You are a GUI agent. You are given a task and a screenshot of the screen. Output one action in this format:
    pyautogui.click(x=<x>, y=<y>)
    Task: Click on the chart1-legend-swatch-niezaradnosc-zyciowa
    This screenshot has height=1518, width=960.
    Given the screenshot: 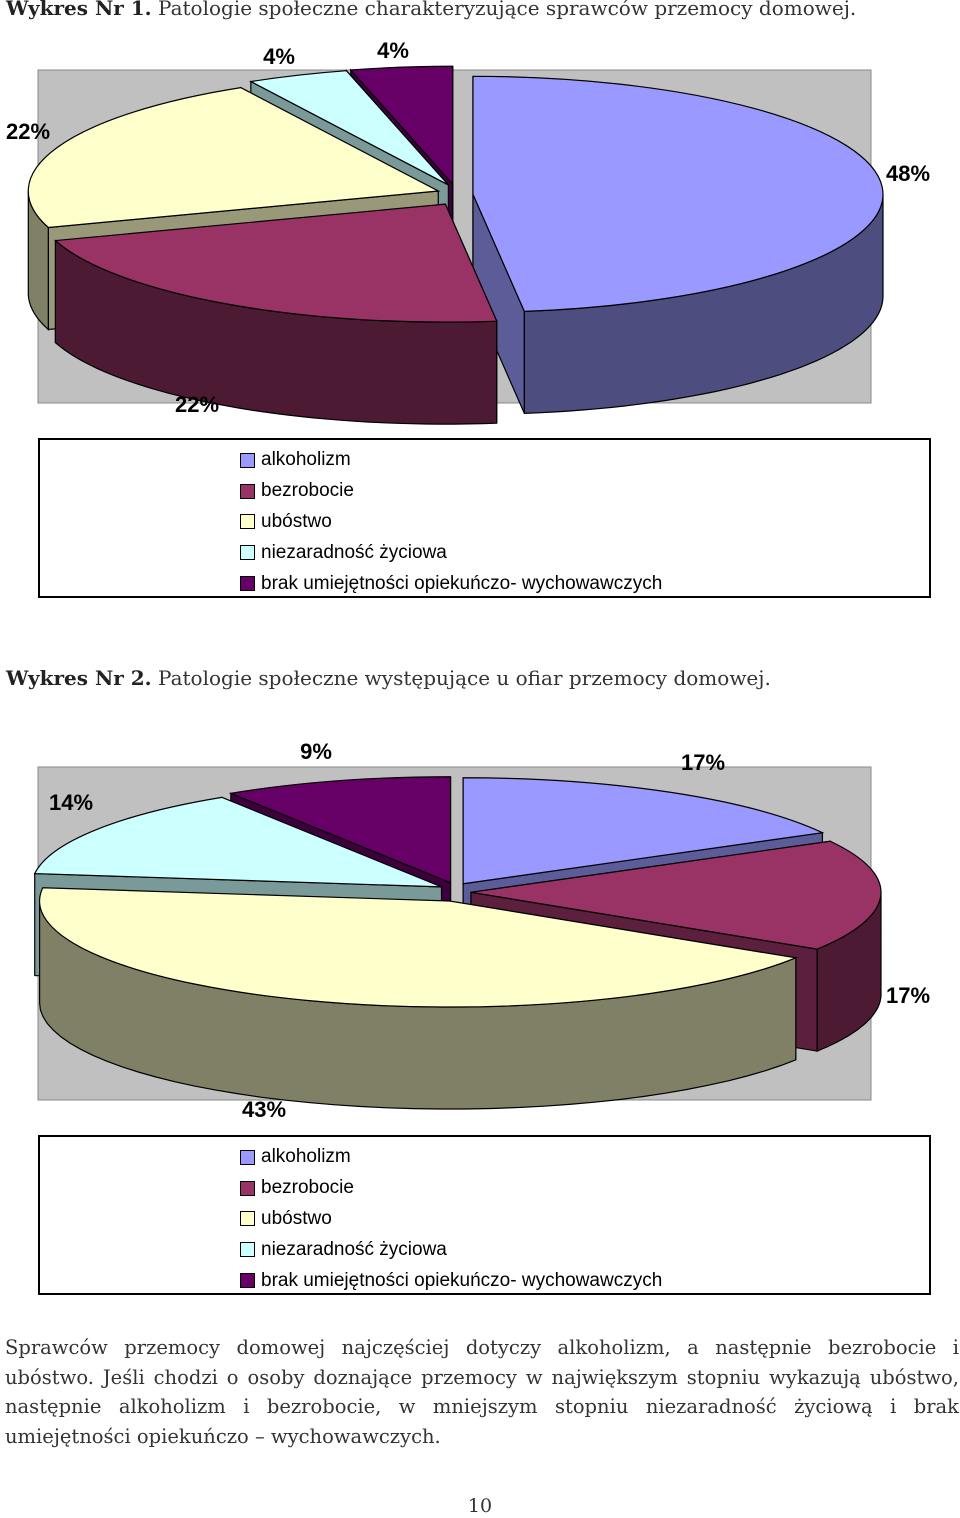 What is the action you would take?
    pyautogui.click(x=247, y=553)
    